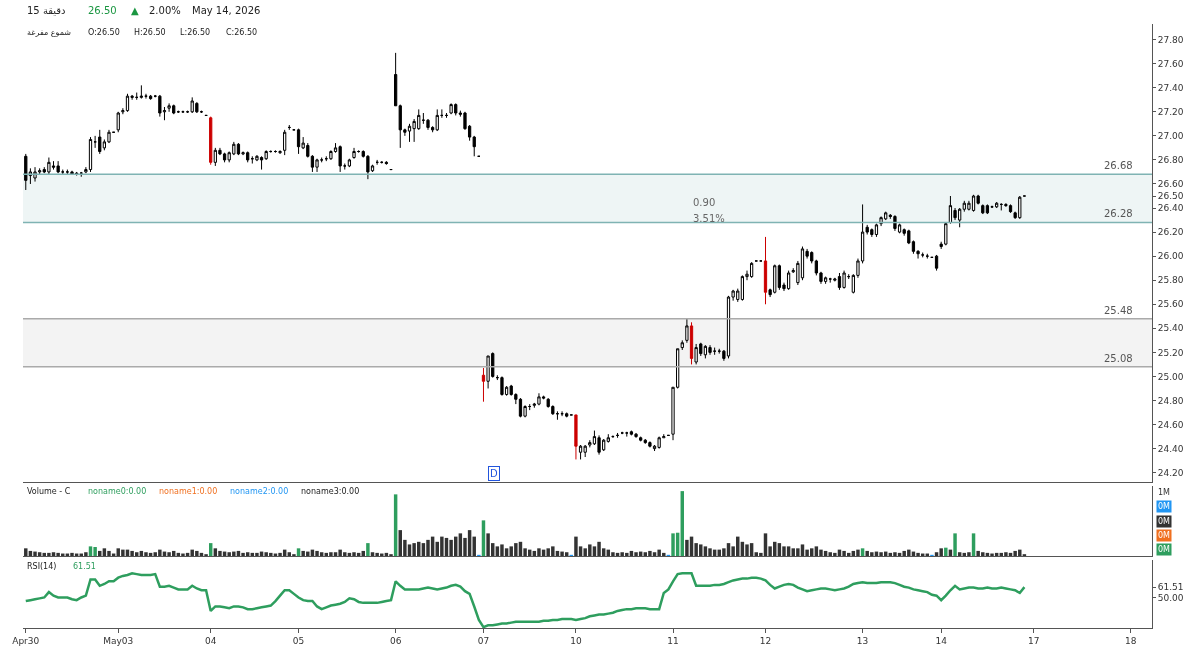  What do you see at coordinates (1170, 196) in the screenshot?
I see `y-tick-label: 26.50` at bounding box center [1170, 196].